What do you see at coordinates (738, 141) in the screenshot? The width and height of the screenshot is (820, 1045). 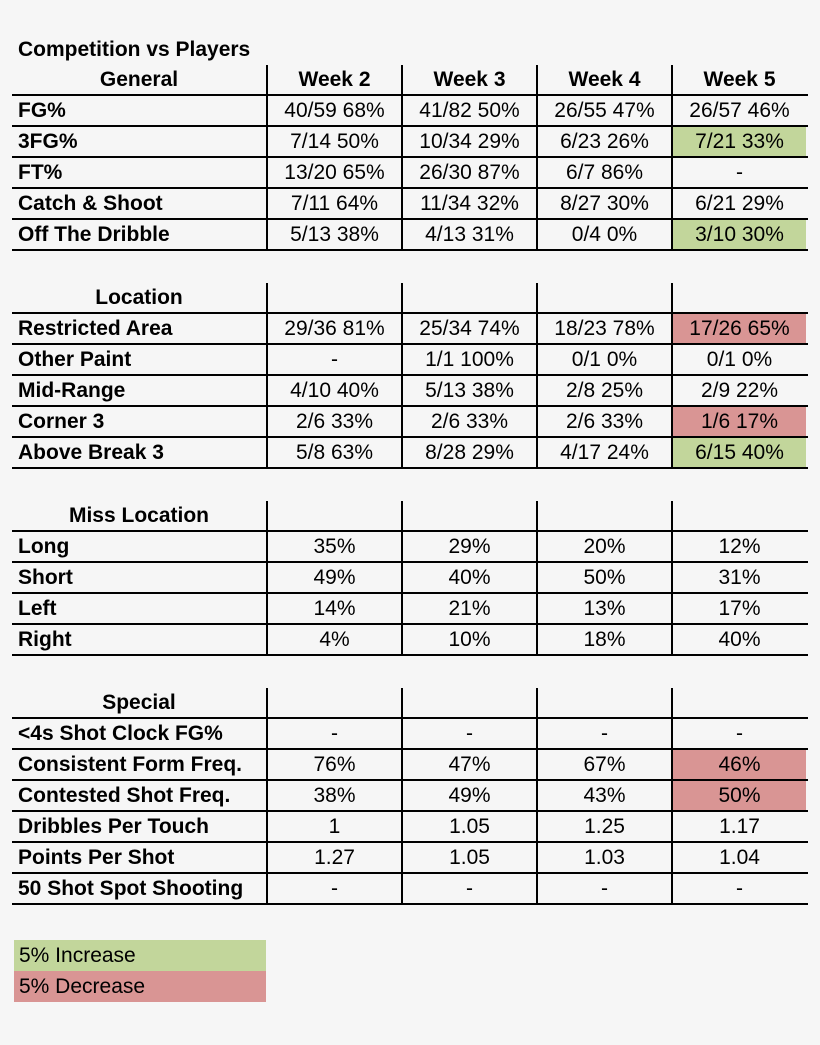 I see `table-cell: 7/21 33%` at bounding box center [738, 141].